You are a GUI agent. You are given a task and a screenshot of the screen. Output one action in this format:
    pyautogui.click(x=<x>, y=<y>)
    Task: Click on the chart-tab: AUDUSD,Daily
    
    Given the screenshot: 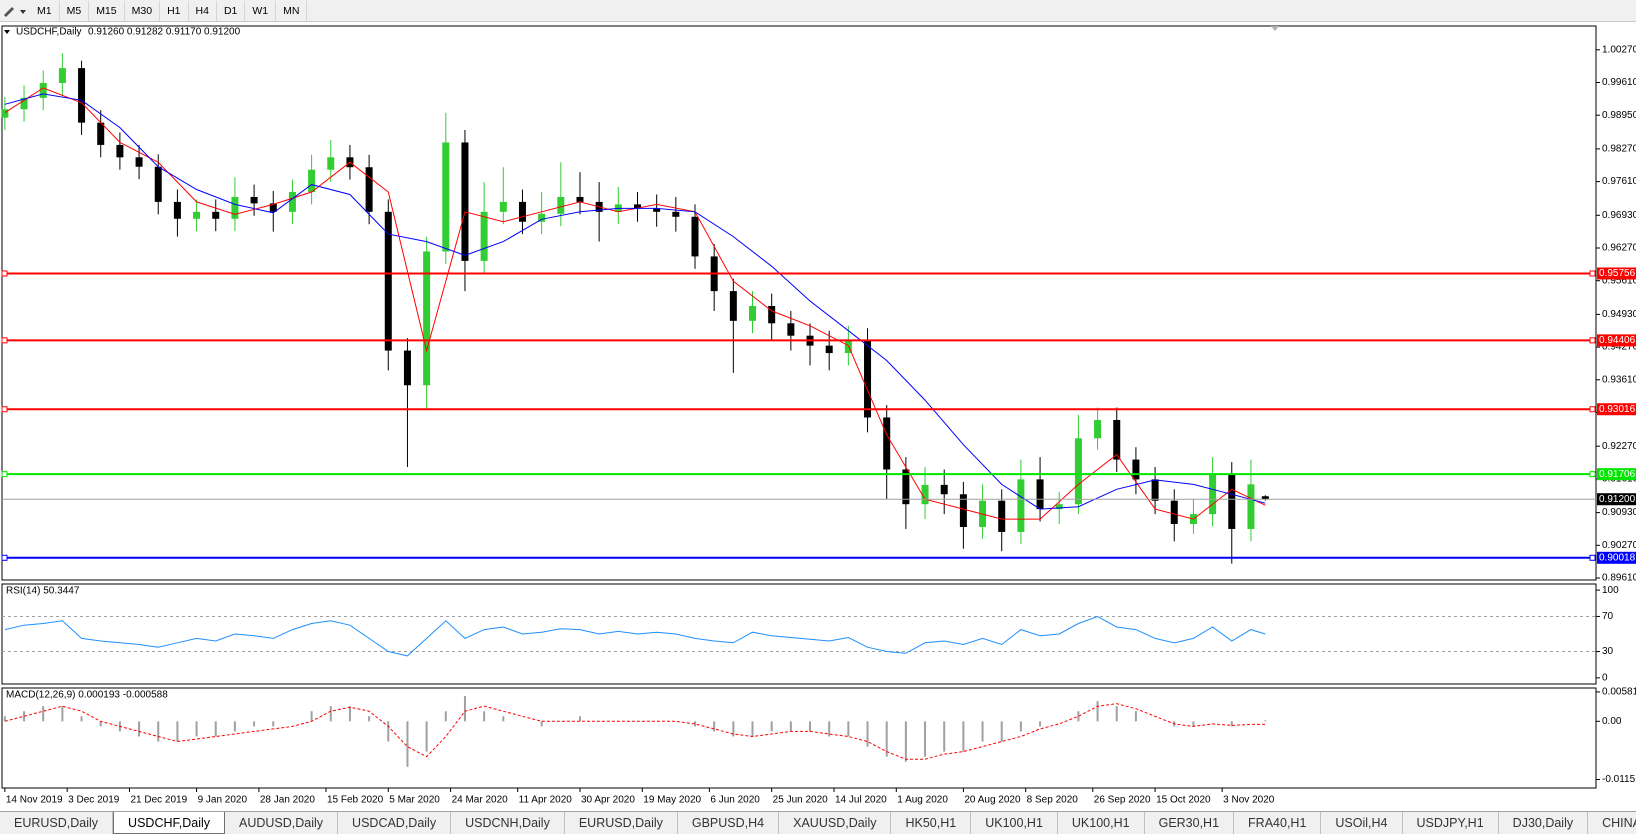 What is the action you would take?
    pyautogui.click(x=282, y=823)
    